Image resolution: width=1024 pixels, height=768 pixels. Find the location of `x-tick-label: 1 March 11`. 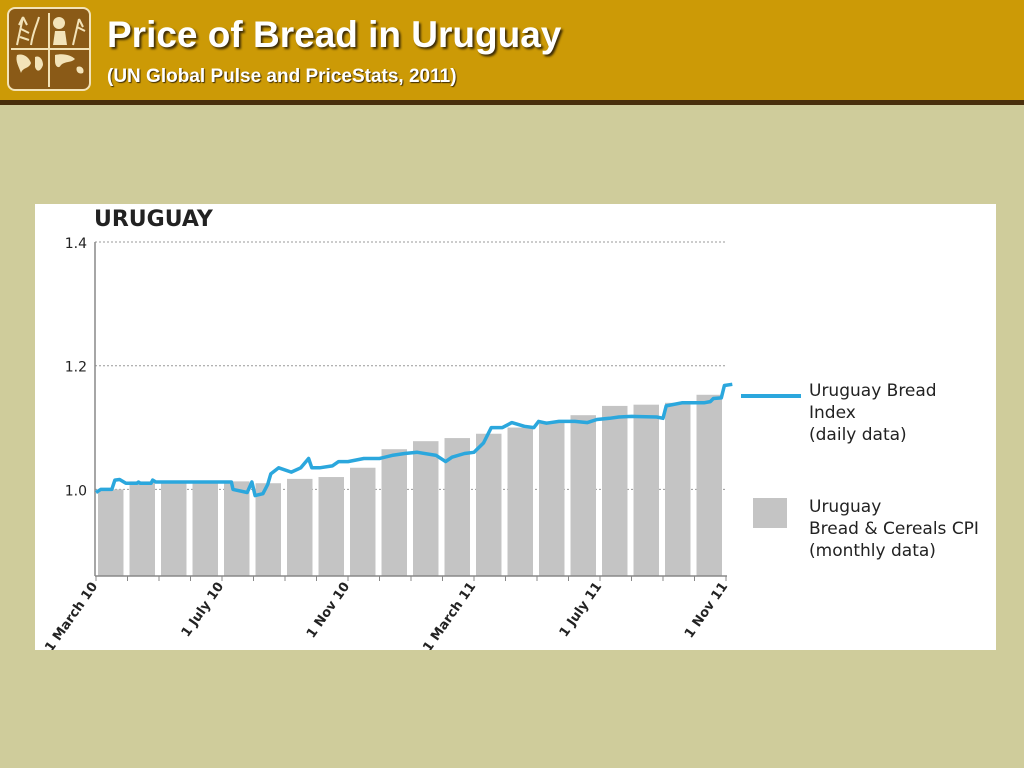

x-tick-label: 1 March 11 is located at coordinates (449, 615).